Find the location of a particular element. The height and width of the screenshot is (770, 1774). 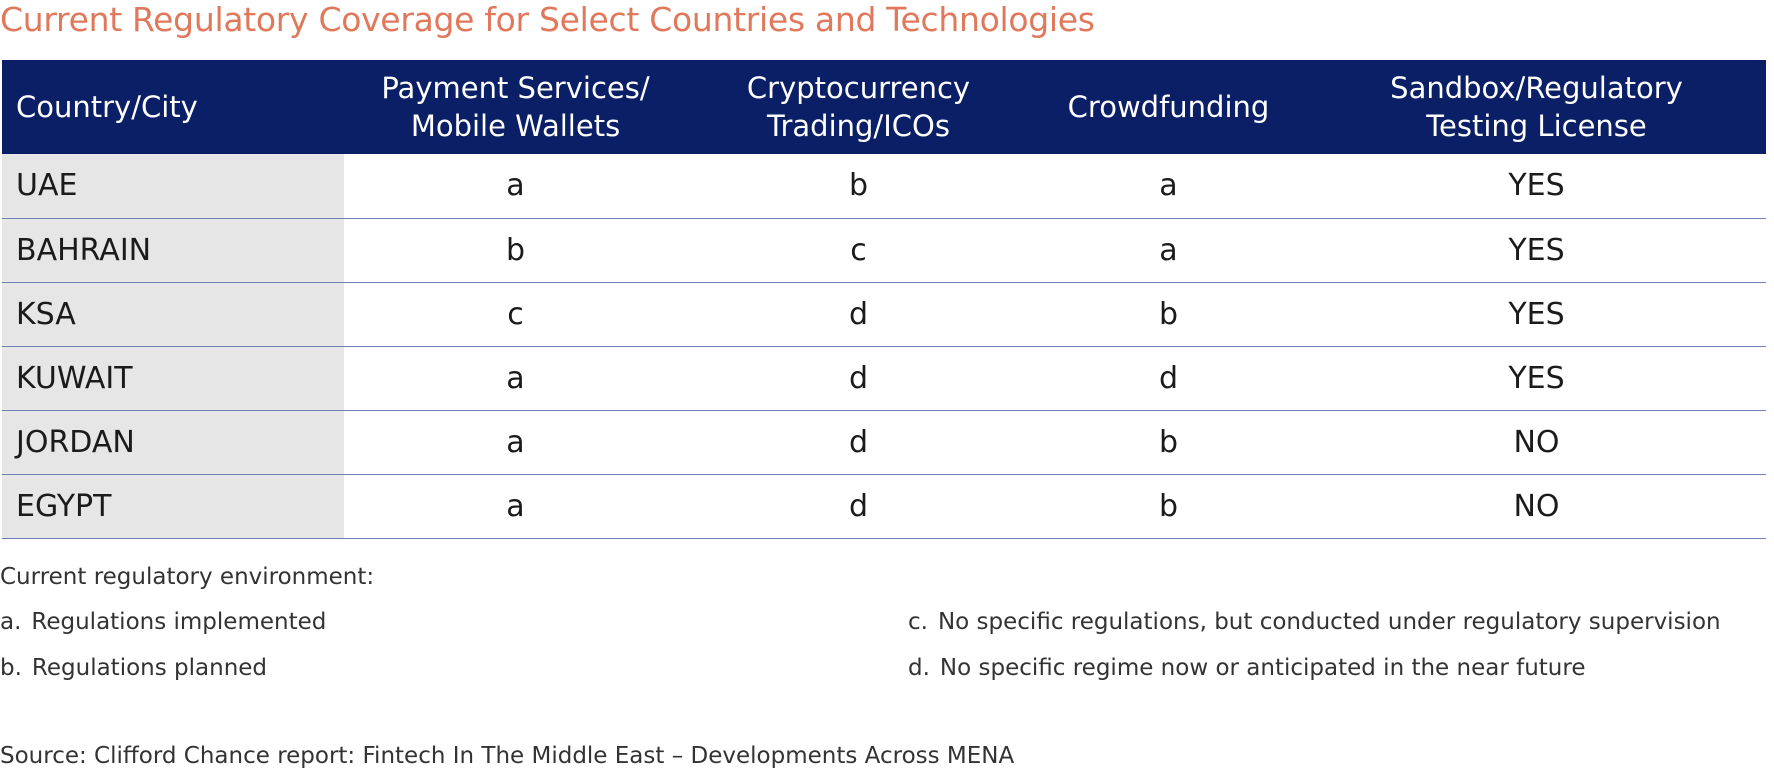

legend-text: Regulations planned is located at coordinates (149, 668).